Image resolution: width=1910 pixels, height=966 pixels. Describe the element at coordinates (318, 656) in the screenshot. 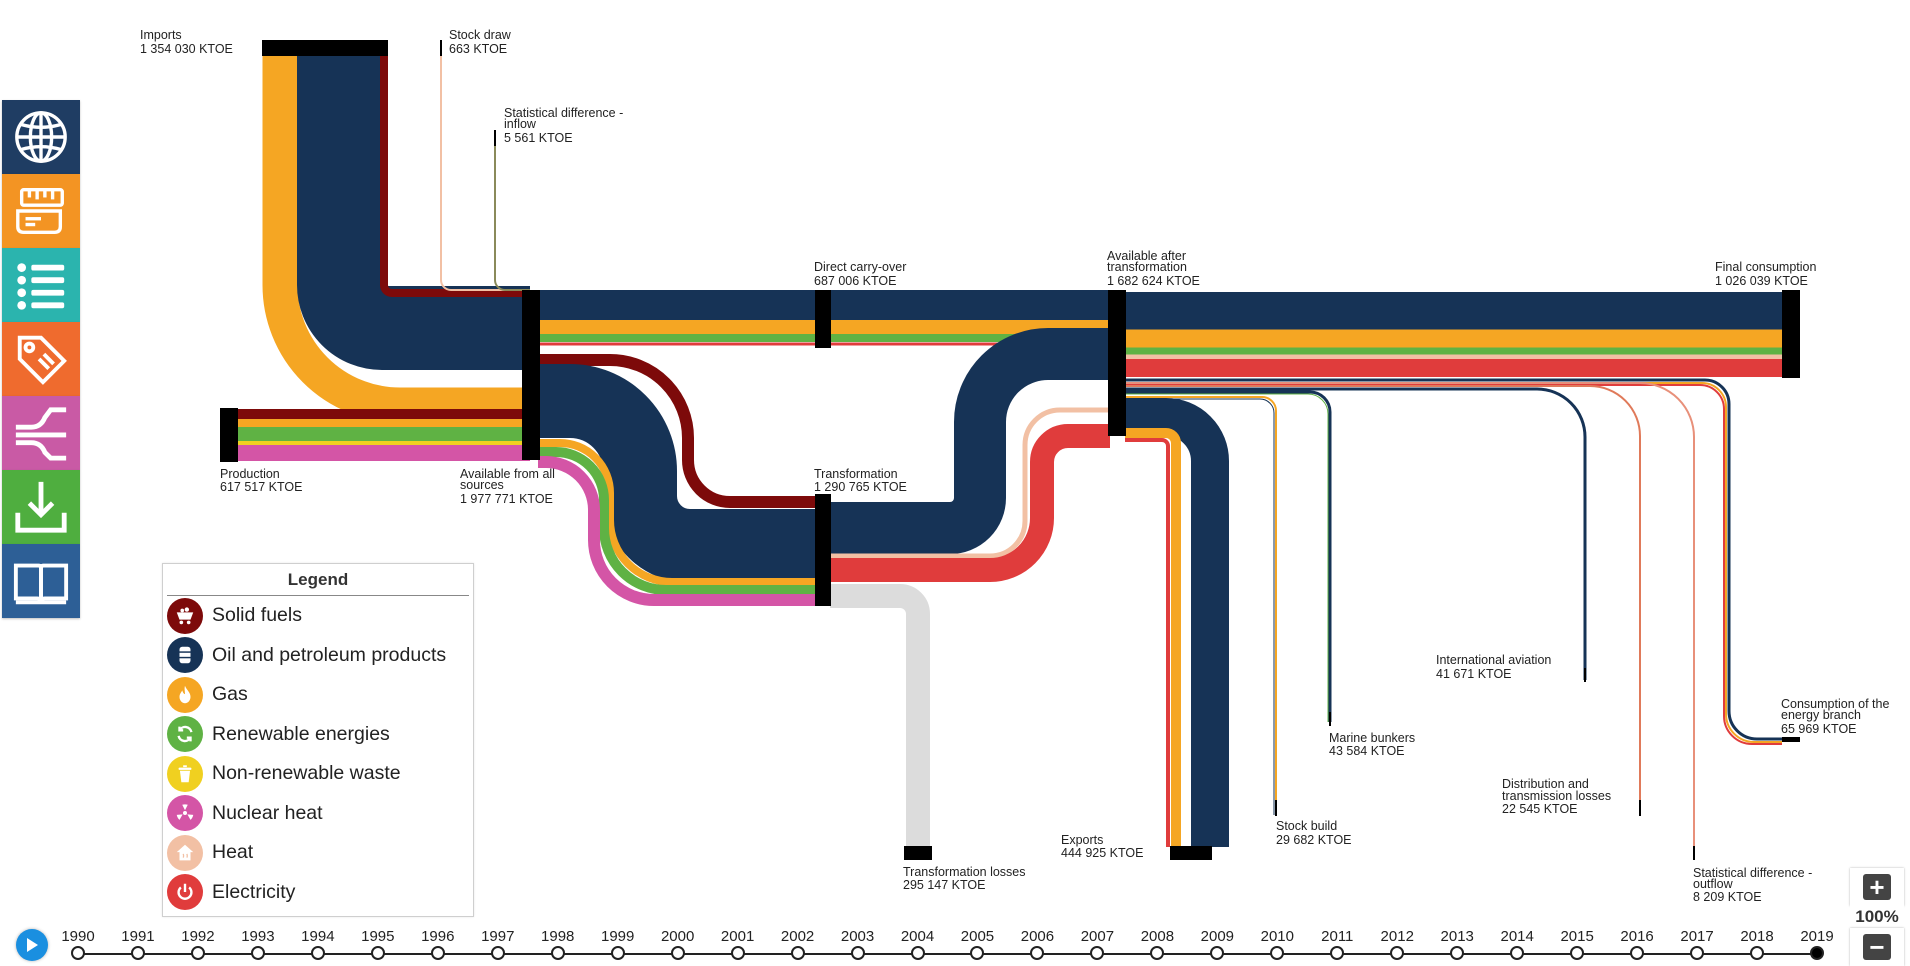

I see `legend-item-oil: Oil and petroleum products` at that location.